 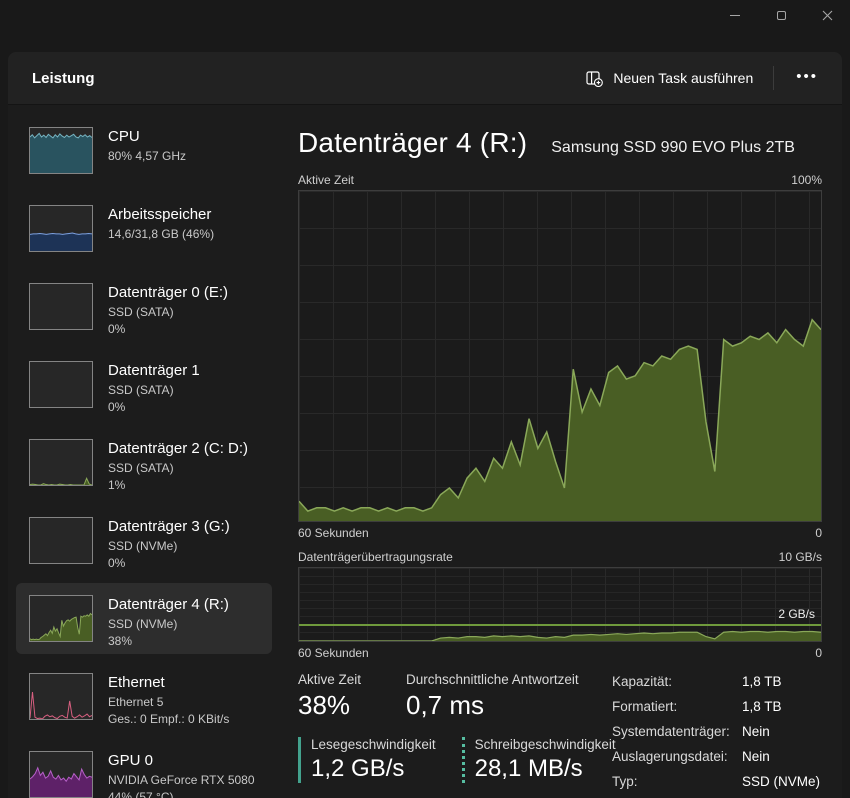 I want to click on sidebar-item-disk4: Datenträger 4 (R:) SSD (NVMe) 38%, so click(x=144, y=618).